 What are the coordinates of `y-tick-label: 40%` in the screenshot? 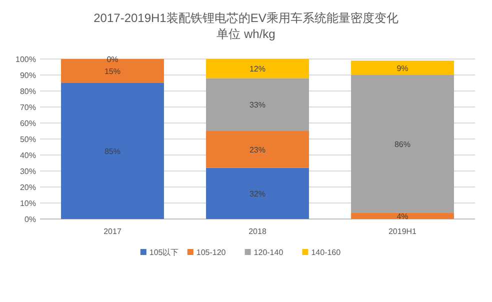 It's located at (28, 155).